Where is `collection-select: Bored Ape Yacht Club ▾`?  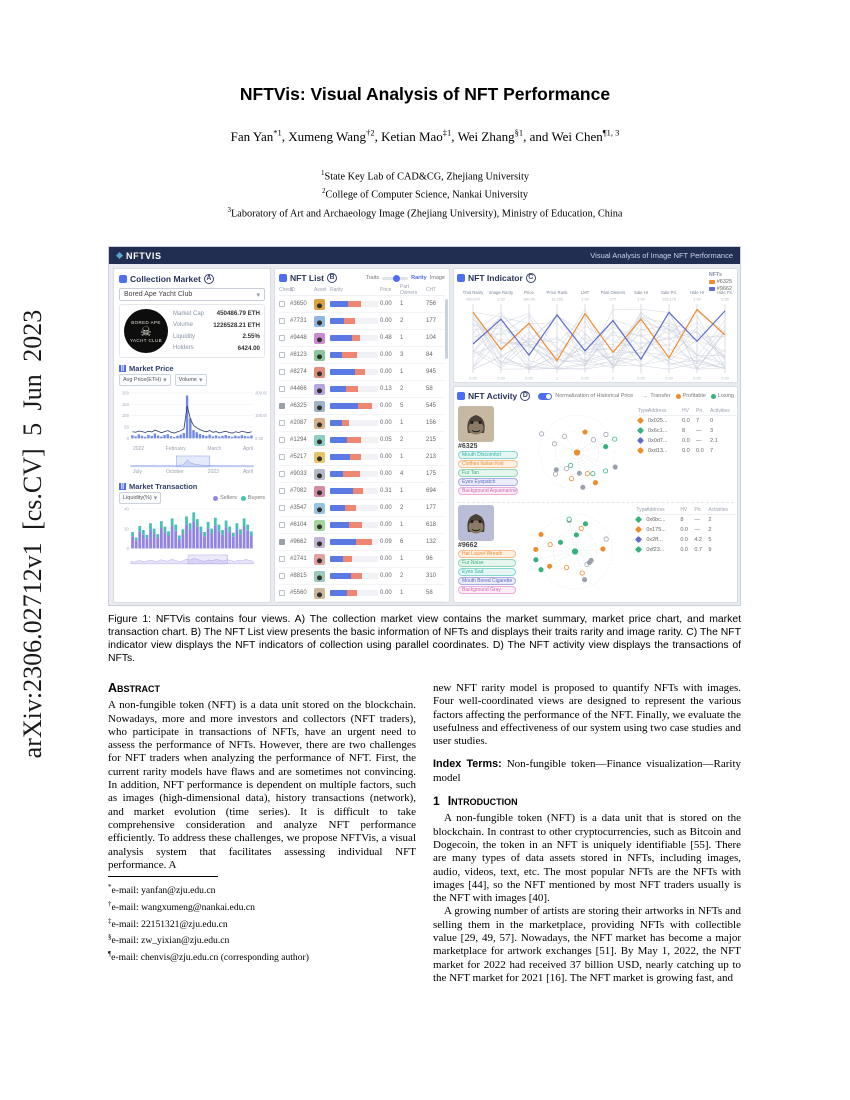 collection-select: Bored Ape Yacht Club ▾ is located at coordinates (192, 294).